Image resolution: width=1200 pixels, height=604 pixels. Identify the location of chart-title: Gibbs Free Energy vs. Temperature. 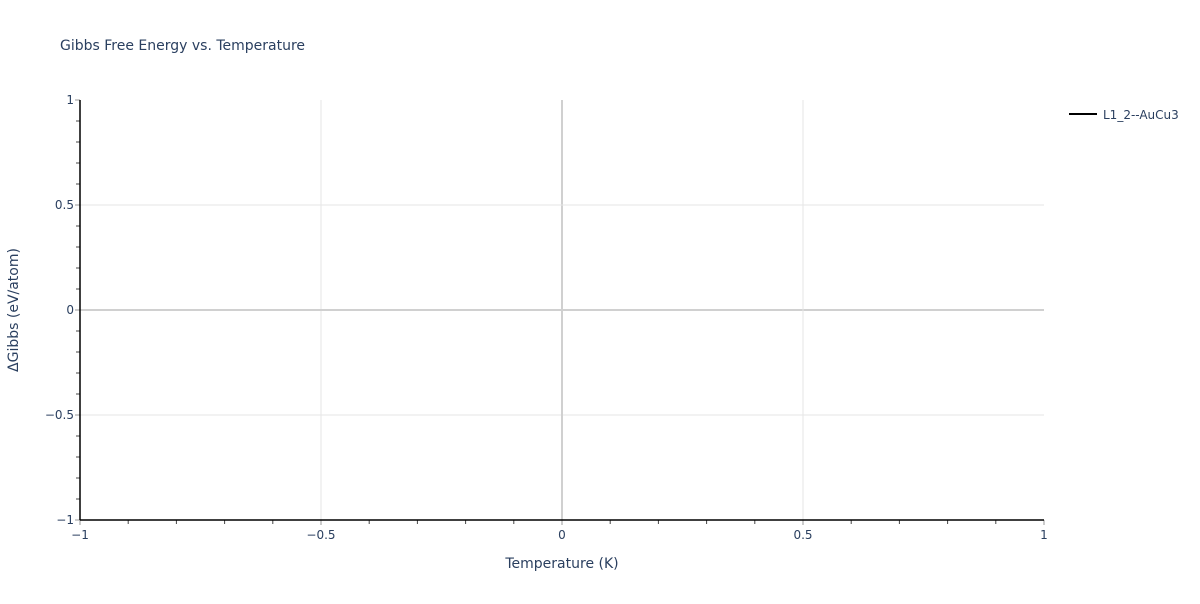
(182, 46).